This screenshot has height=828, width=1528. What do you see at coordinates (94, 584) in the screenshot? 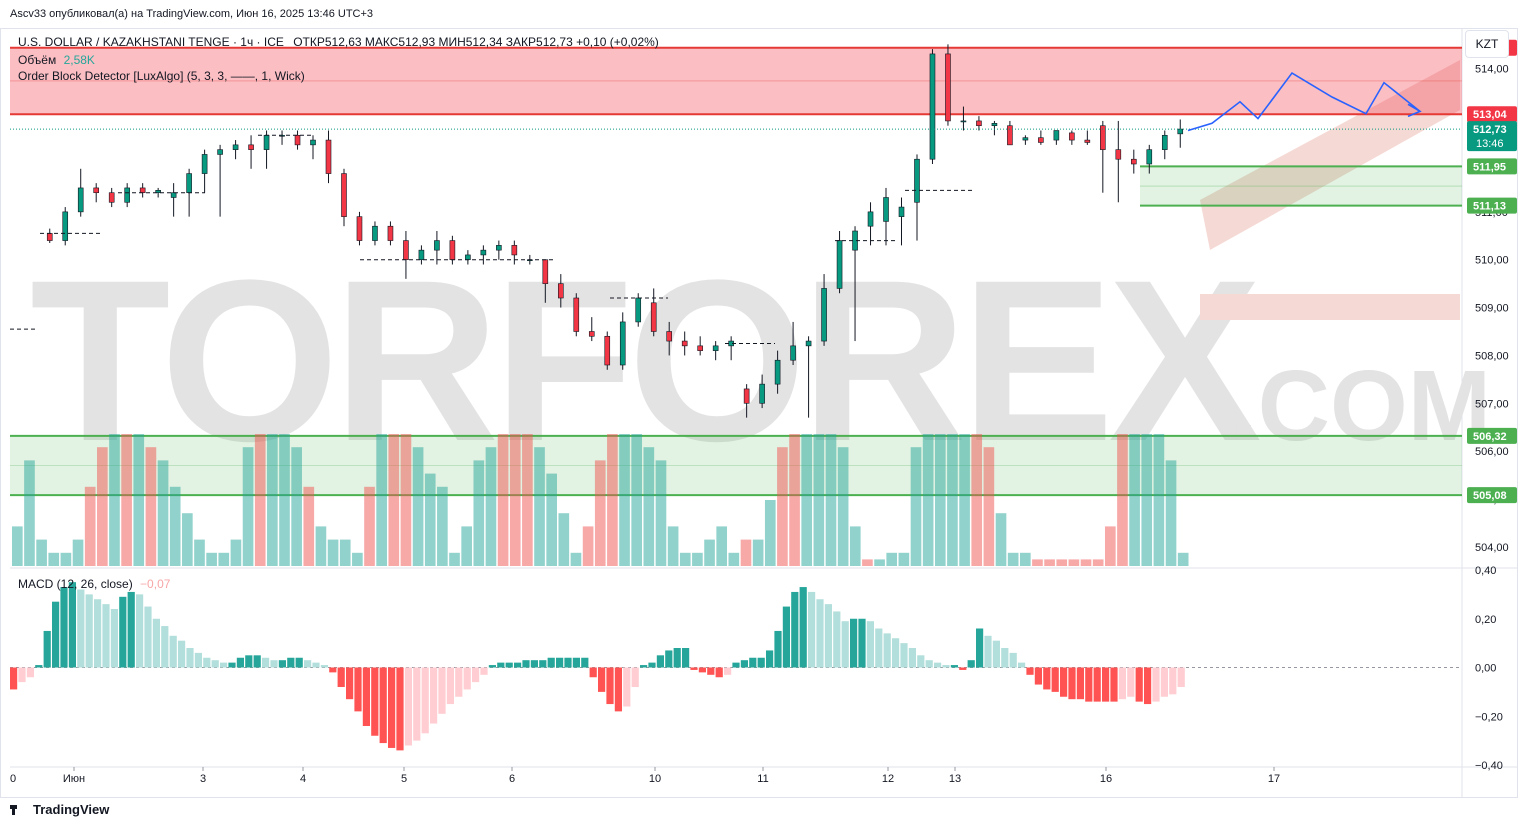
I see `macd-legend: MACD (12, 26, close) −0,07` at bounding box center [94, 584].